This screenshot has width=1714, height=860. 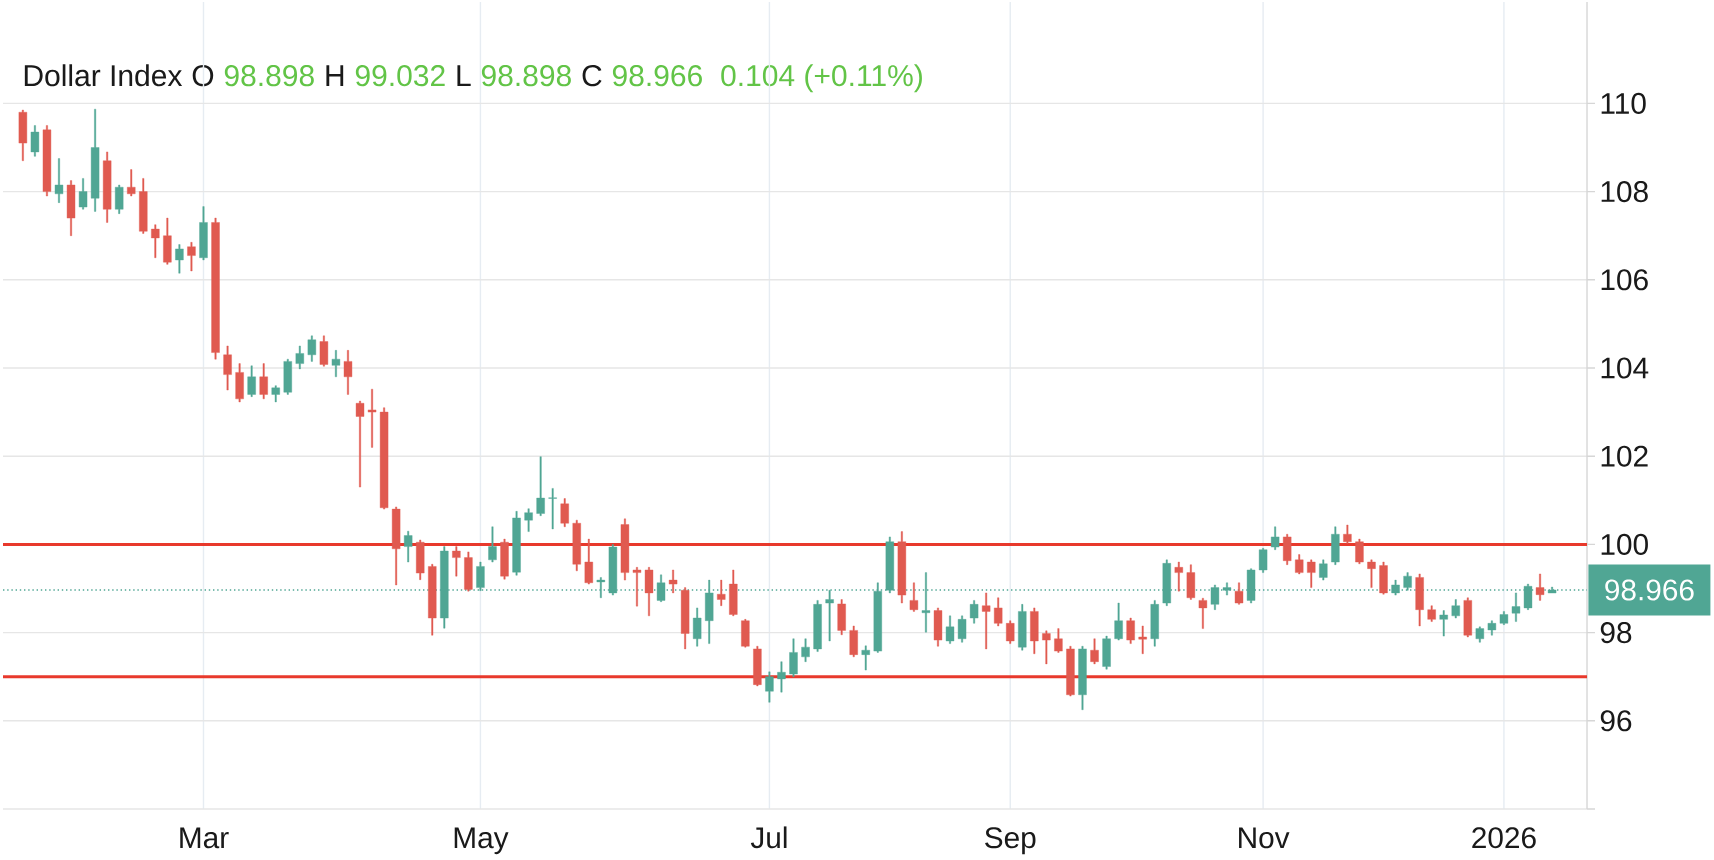 I want to click on y-tick-label: 108, so click(x=1624, y=192).